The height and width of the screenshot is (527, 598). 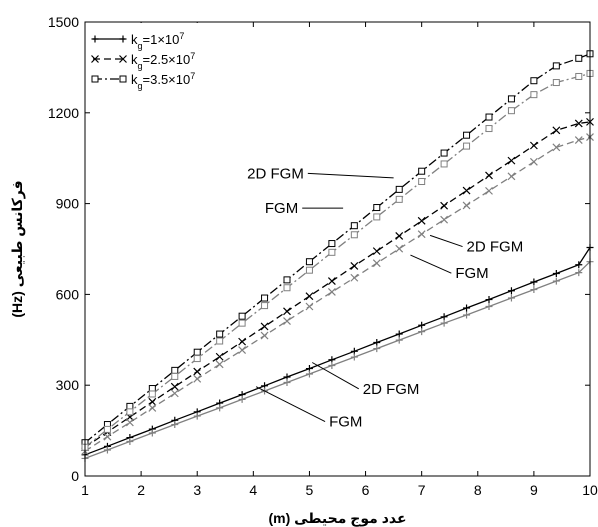 What do you see at coordinates (85, 490) in the screenshot?
I see `x-tick-label: 1` at bounding box center [85, 490].